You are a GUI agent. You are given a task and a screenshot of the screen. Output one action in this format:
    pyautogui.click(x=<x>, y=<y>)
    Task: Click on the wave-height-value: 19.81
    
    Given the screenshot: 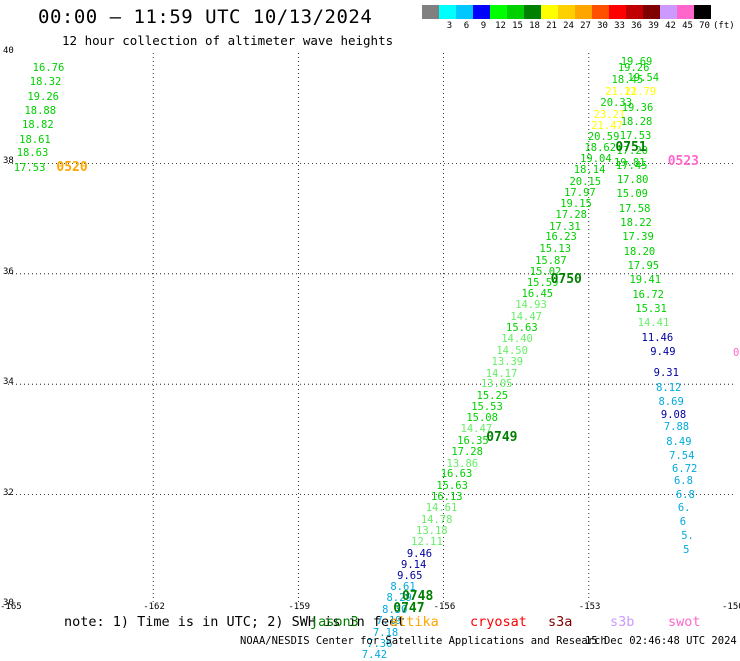 What is the action you would take?
    pyautogui.click(x=629, y=163)
    